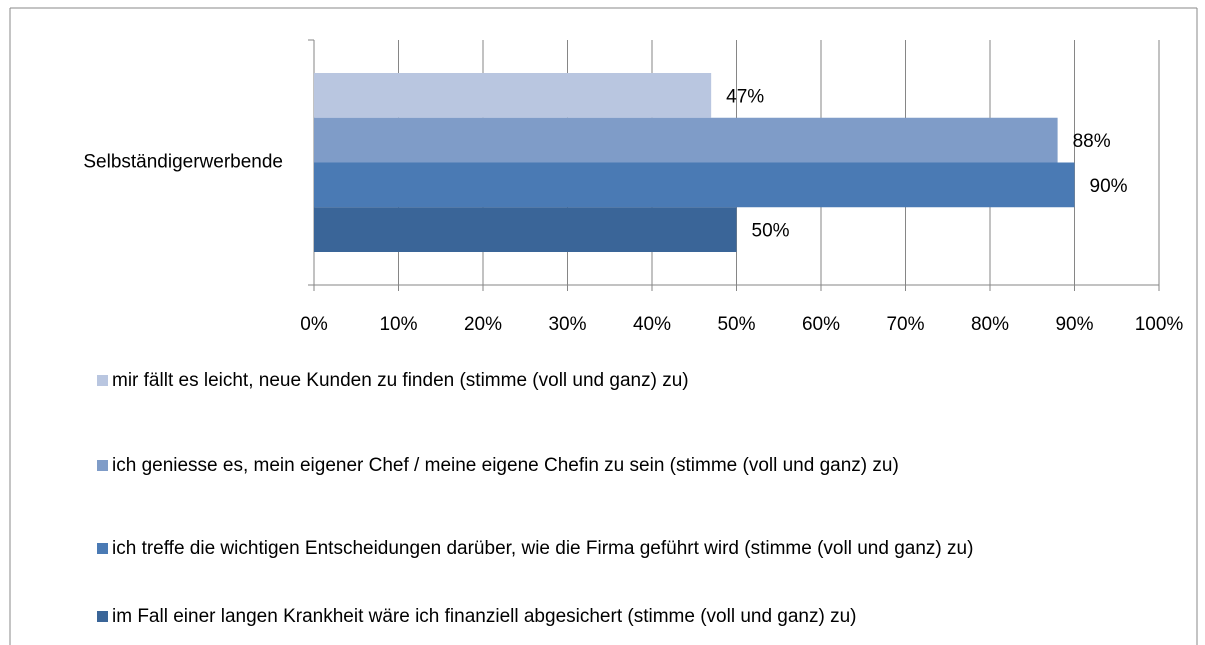 The height and width of the screenshot is (645, 1205). I want to click on data-label: 50%, so click(771, 231).